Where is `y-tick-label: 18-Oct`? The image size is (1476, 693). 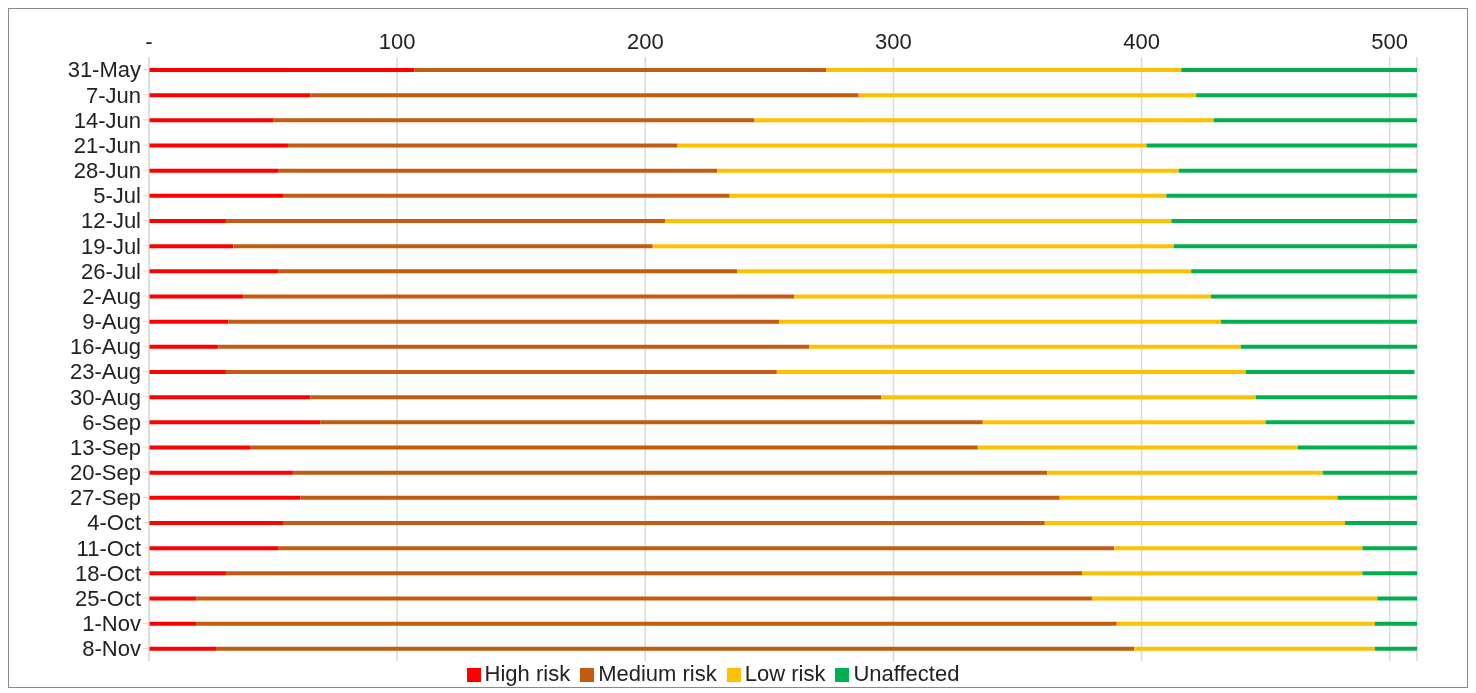 y-tick-label: 18-Oct is located at coordinates (107, 573).